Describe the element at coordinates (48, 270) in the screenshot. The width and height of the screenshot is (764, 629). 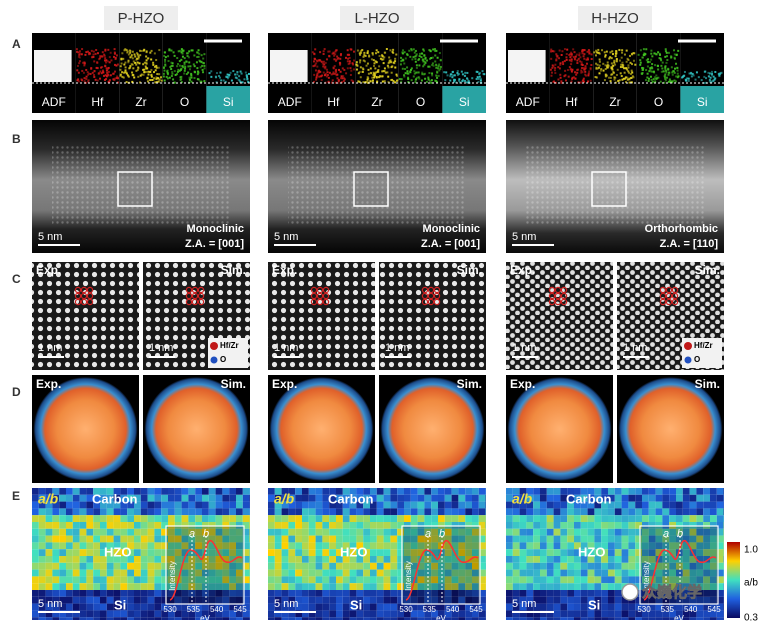
I see `exp-label: Exp.` at that location.